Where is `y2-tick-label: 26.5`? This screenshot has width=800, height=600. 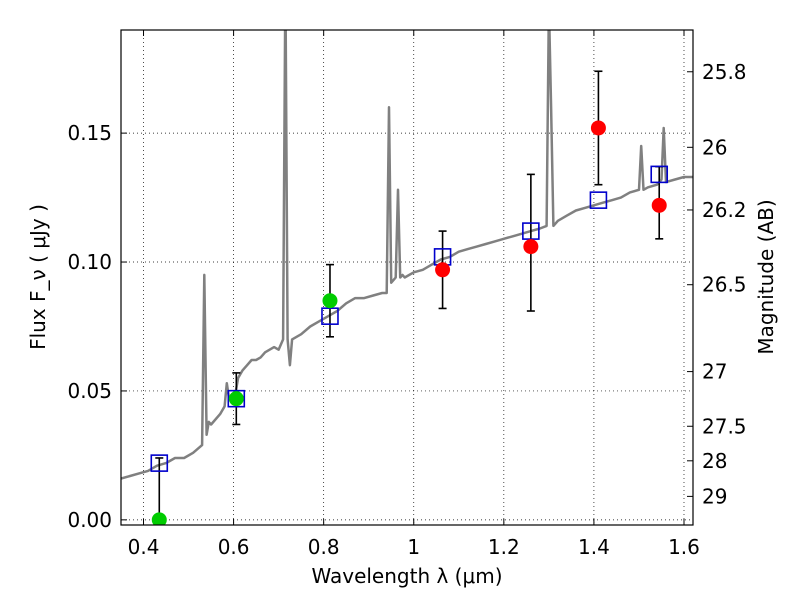
y2-tick-label: 26.5 is located at coordinates (724, 285).